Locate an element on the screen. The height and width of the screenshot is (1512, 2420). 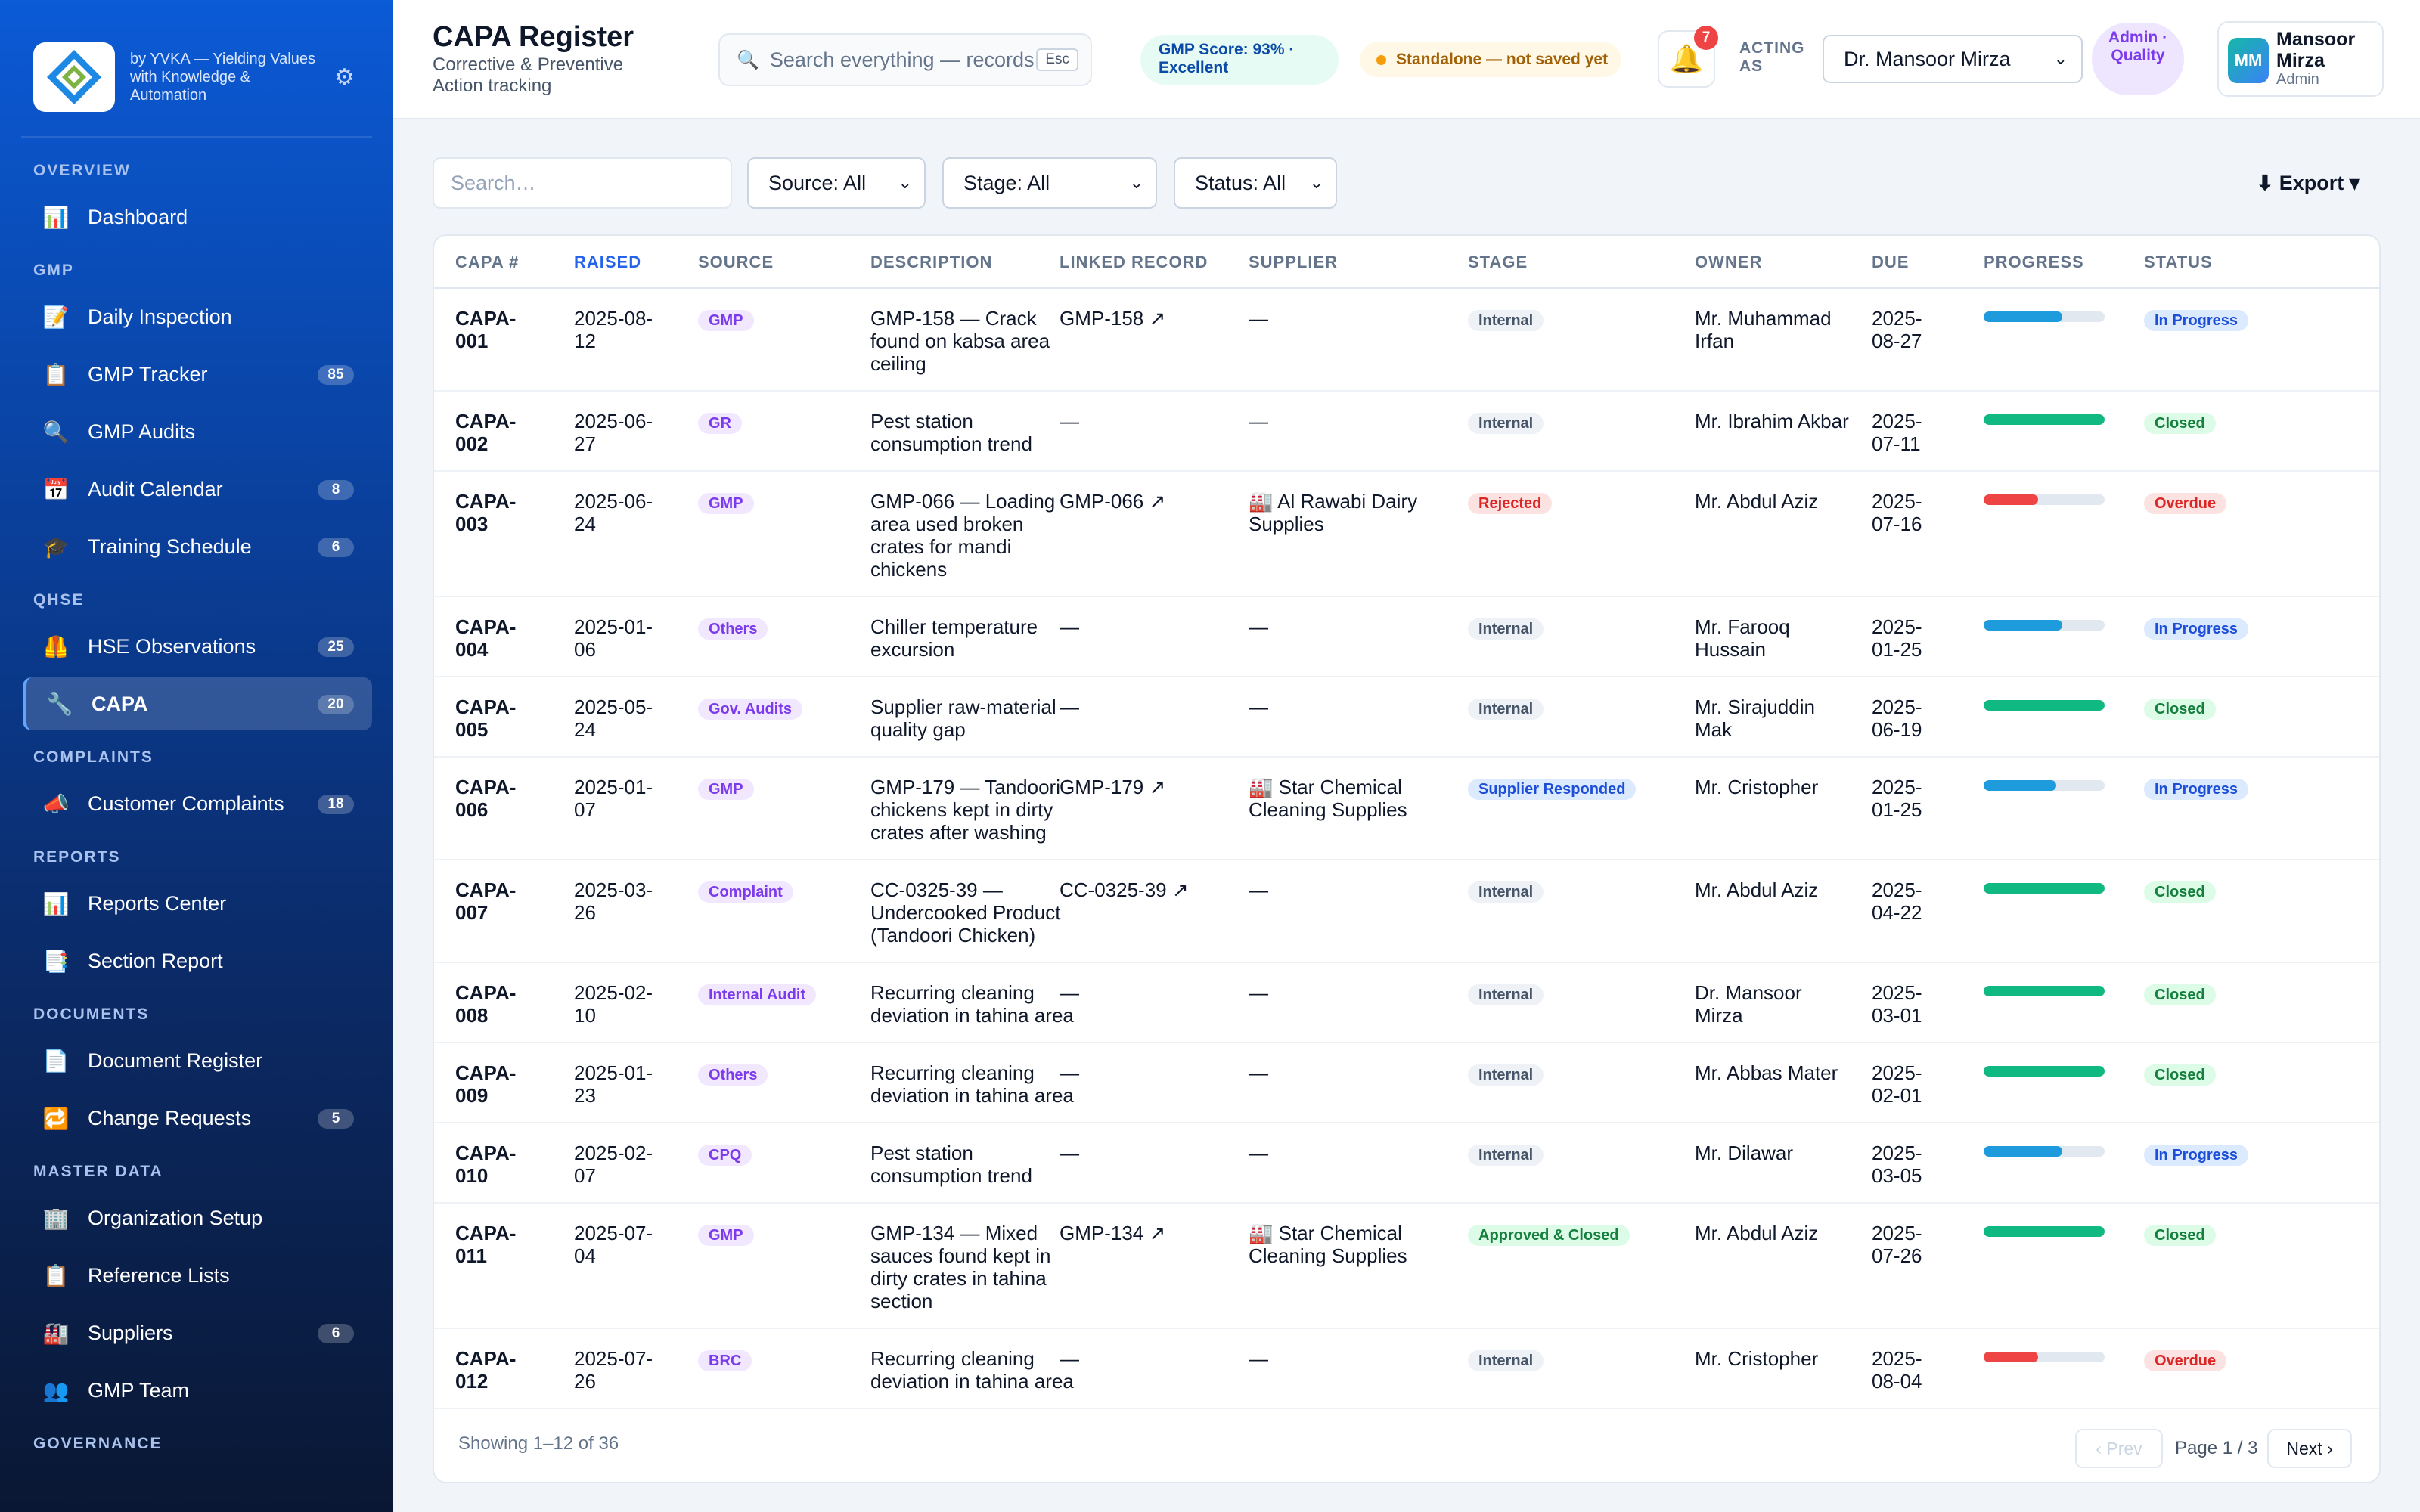
column-header: LINKED RECORD is located at coordinates (1134, 262).